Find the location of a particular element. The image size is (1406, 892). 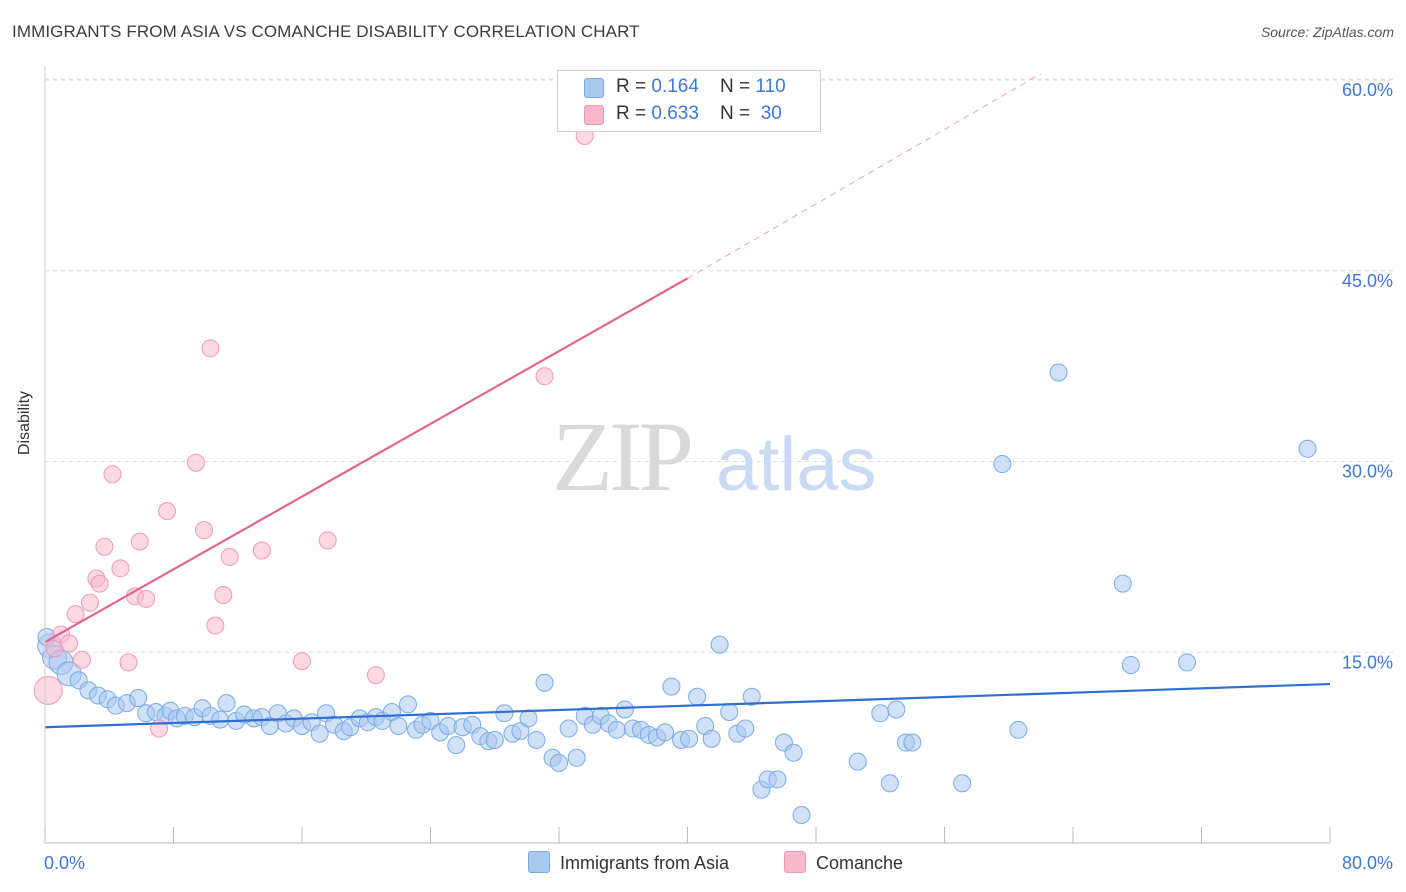

x-tick-label: 80.0% is located at coordinates (1367, 863).